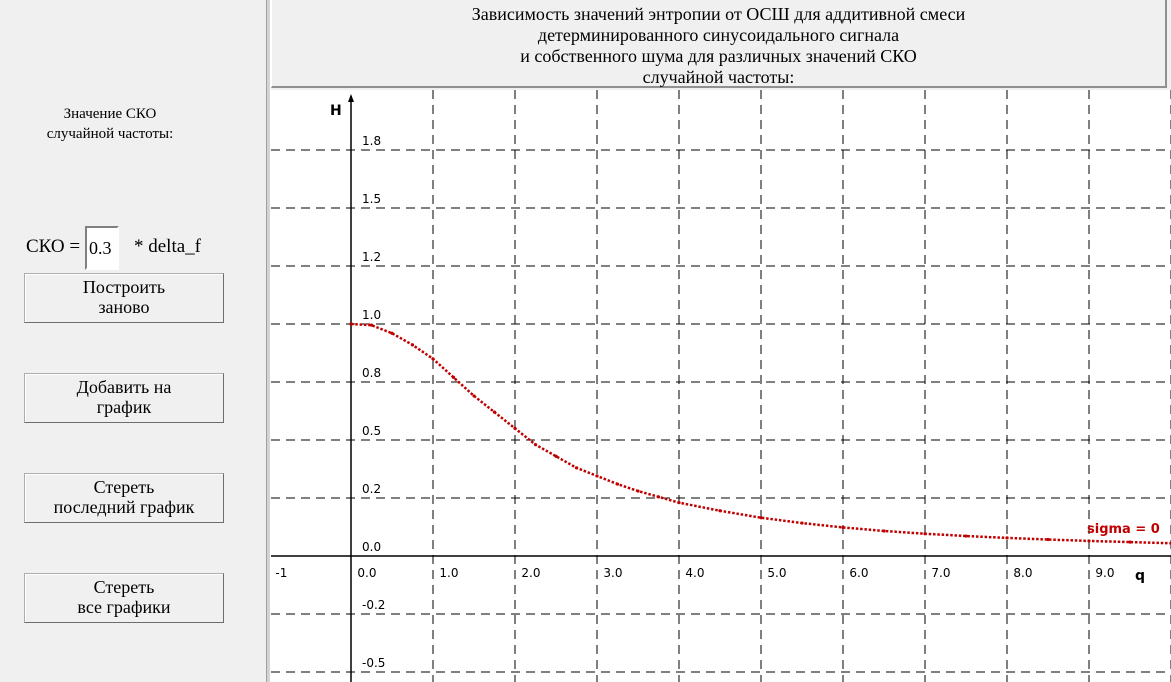 The image size is (1171, 682). I want to click on x-tick-label: 2.0, so click(530, 573).